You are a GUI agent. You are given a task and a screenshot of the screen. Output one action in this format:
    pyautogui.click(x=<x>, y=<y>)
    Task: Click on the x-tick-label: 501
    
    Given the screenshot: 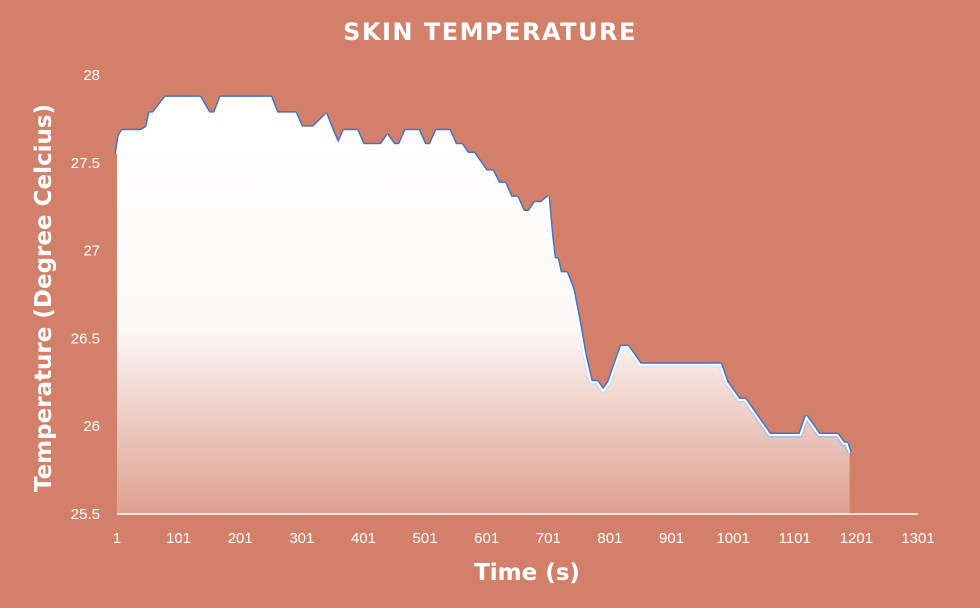 What is the action you would take?
    pyautogui.click(x=425, y=538)
    